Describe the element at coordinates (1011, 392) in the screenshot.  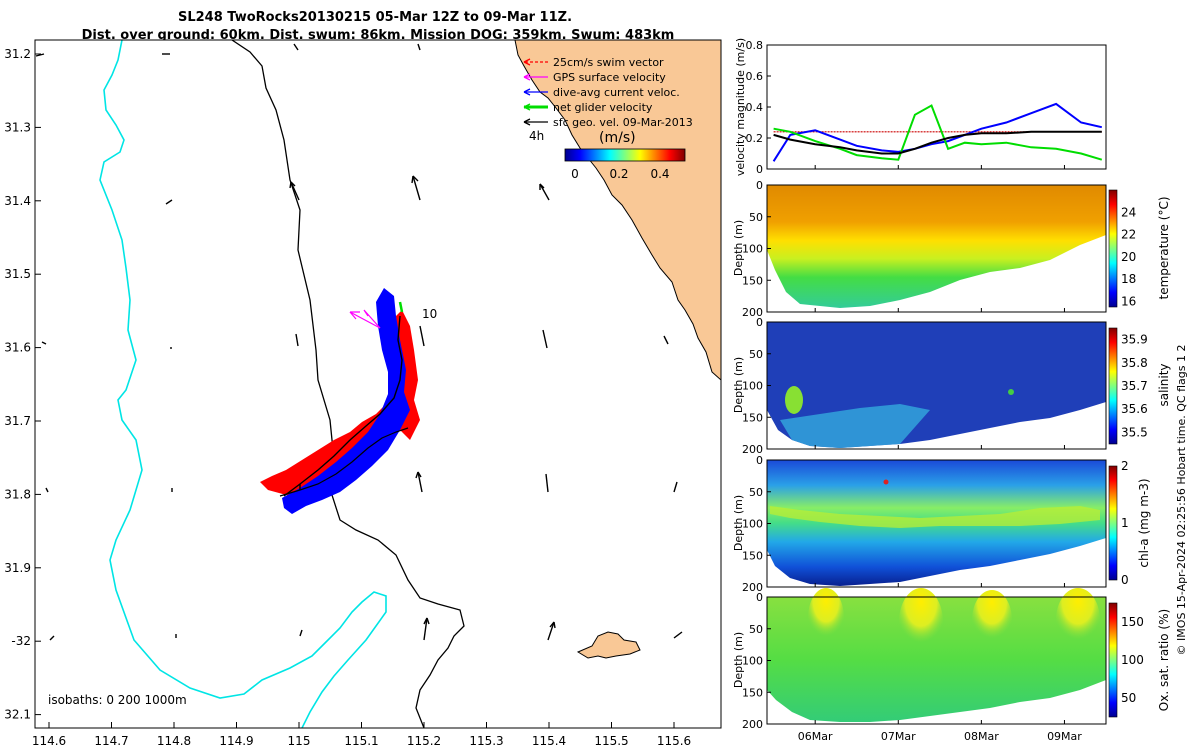
I see `salinity-patch-small` at that location.